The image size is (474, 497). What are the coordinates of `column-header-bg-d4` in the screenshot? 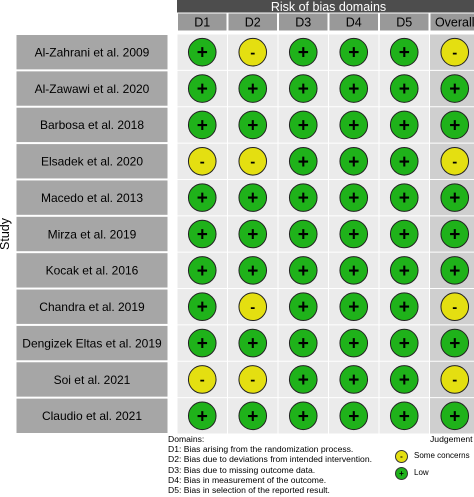 It's located at (353, 22).